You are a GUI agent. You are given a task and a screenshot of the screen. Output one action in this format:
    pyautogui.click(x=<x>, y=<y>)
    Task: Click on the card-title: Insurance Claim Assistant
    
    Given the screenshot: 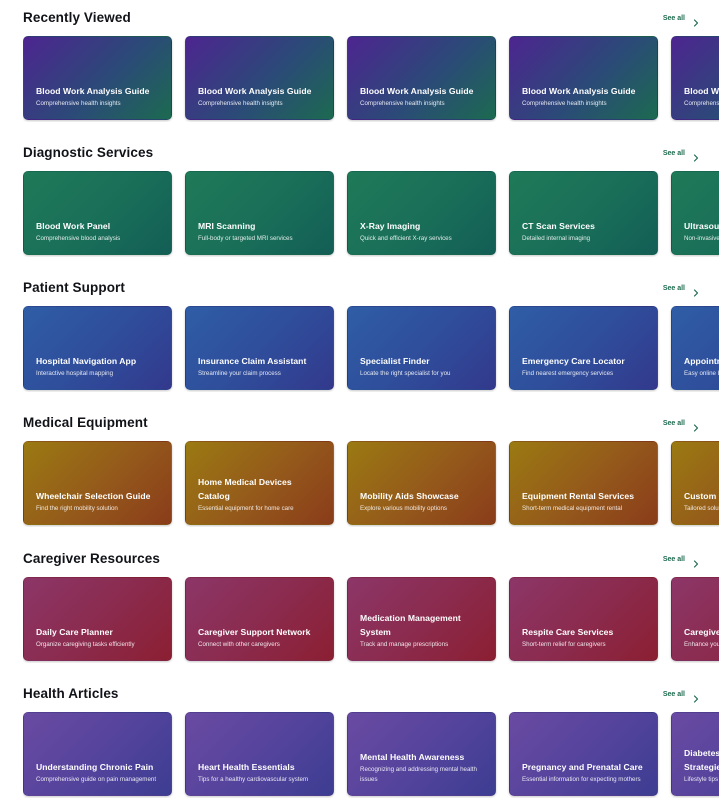 What is the action you would take?
    pyautogui.click(x=252, y=360)
    